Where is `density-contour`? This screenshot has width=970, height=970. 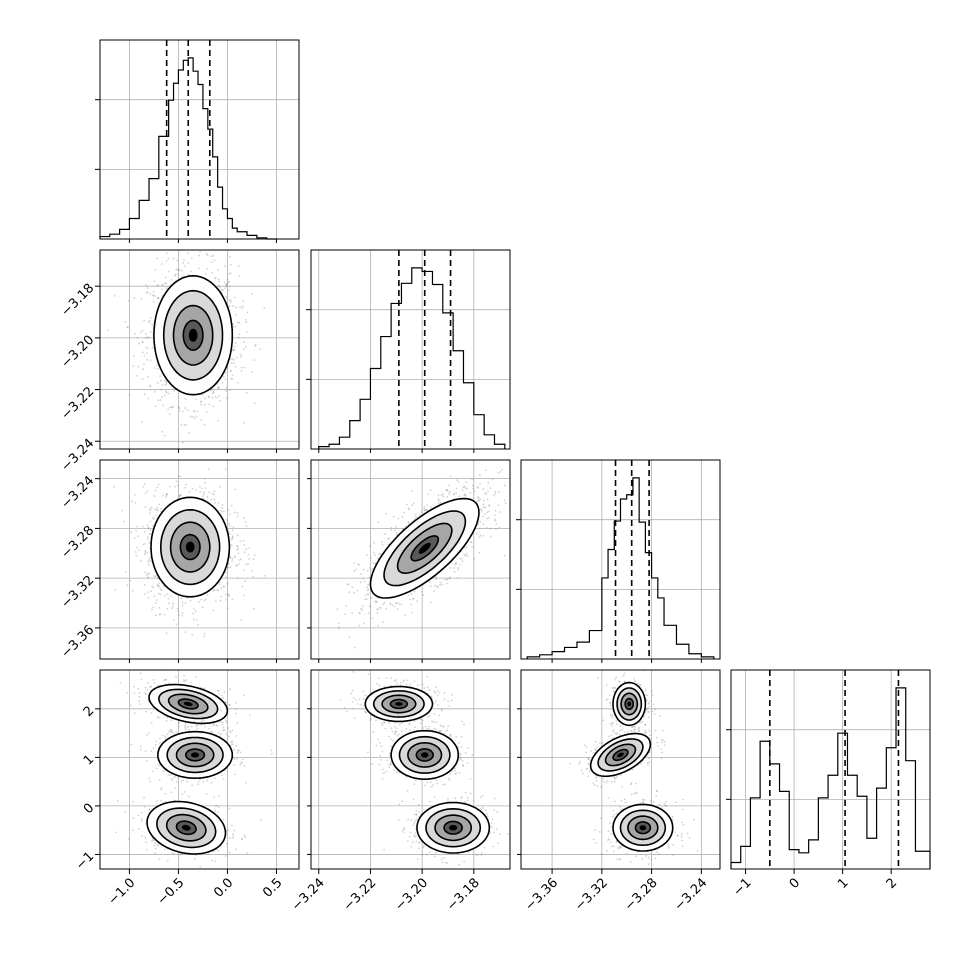
density-contour is located at coordinates (424, 548).